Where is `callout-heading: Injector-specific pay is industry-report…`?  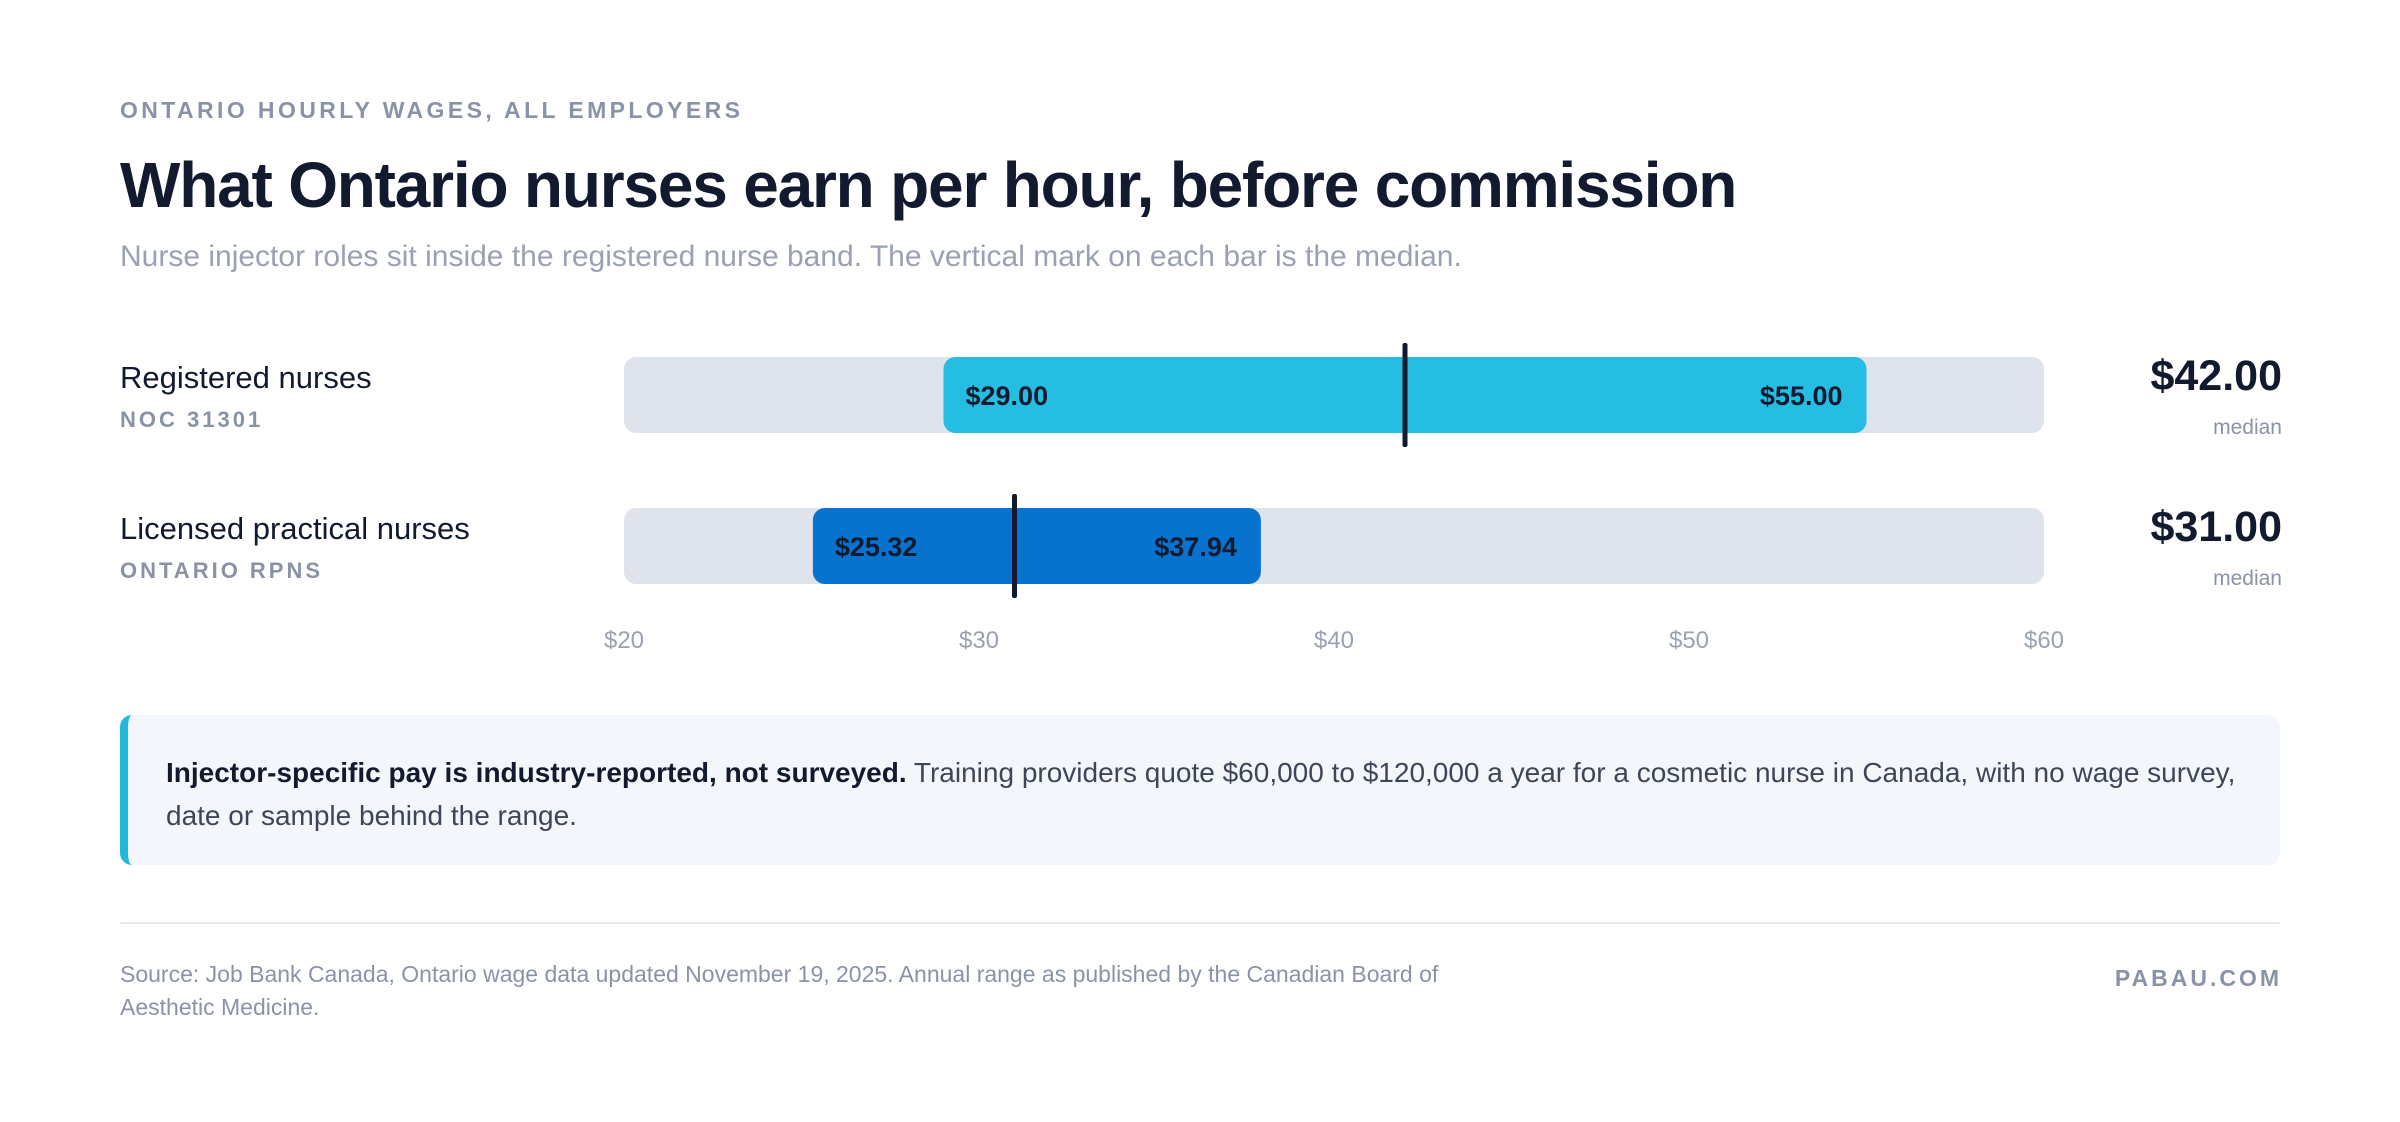
callout-heading: Injector-specific pay is industry-report… is located at coordinates (536, 772).